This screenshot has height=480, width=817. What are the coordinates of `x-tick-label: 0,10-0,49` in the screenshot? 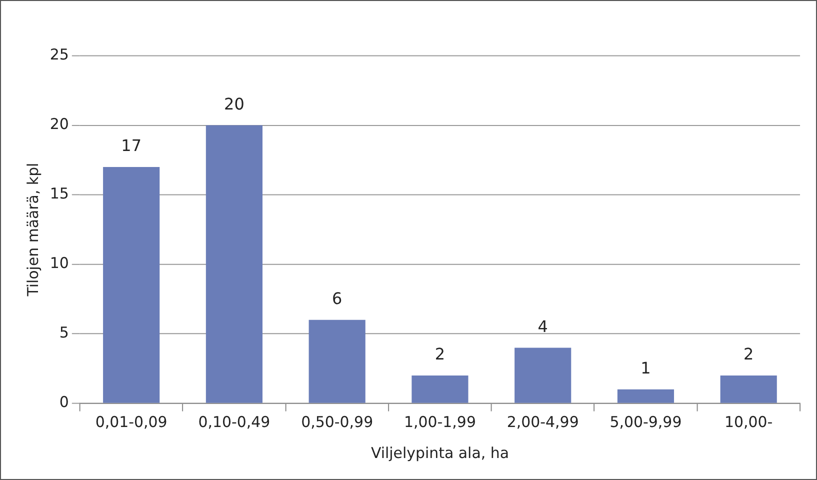 It's located at (234, 422).